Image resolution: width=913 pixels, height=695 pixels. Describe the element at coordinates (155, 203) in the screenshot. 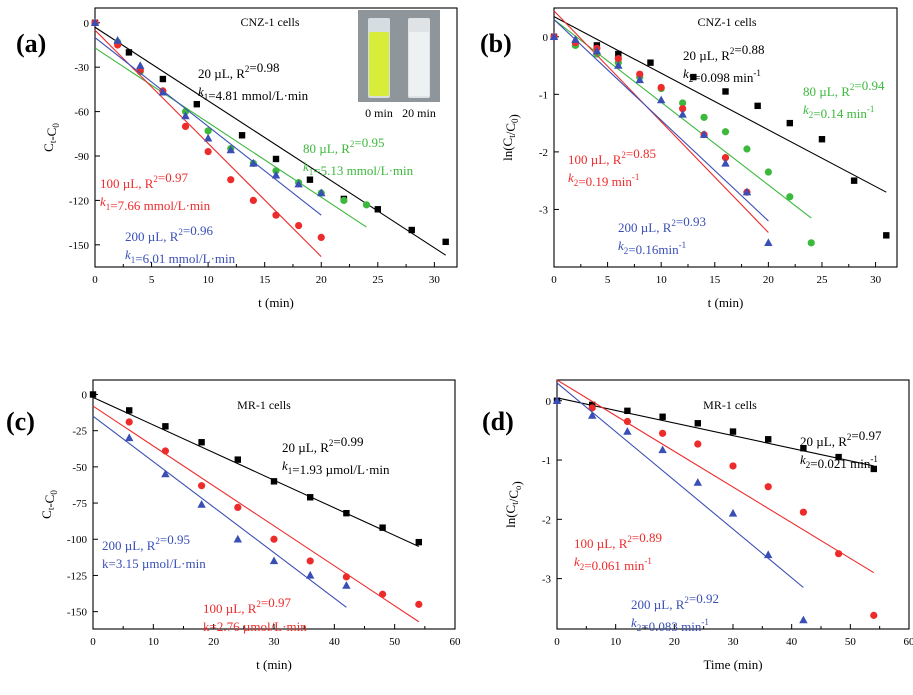

I see `series-annotation: k1=7.66 mmol/L·min` at that location.